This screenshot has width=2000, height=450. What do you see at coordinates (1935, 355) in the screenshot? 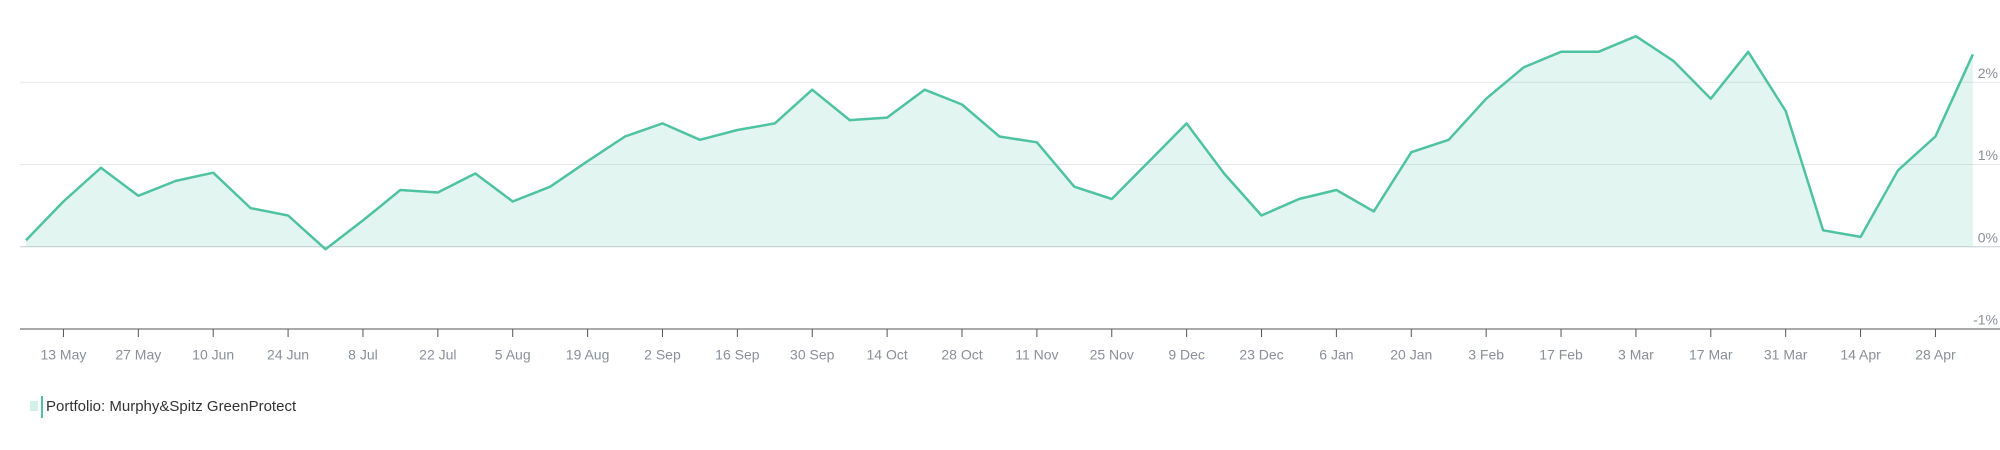
I see `x-tick-label: 28 Apr` at bounding box center [1935, 355].